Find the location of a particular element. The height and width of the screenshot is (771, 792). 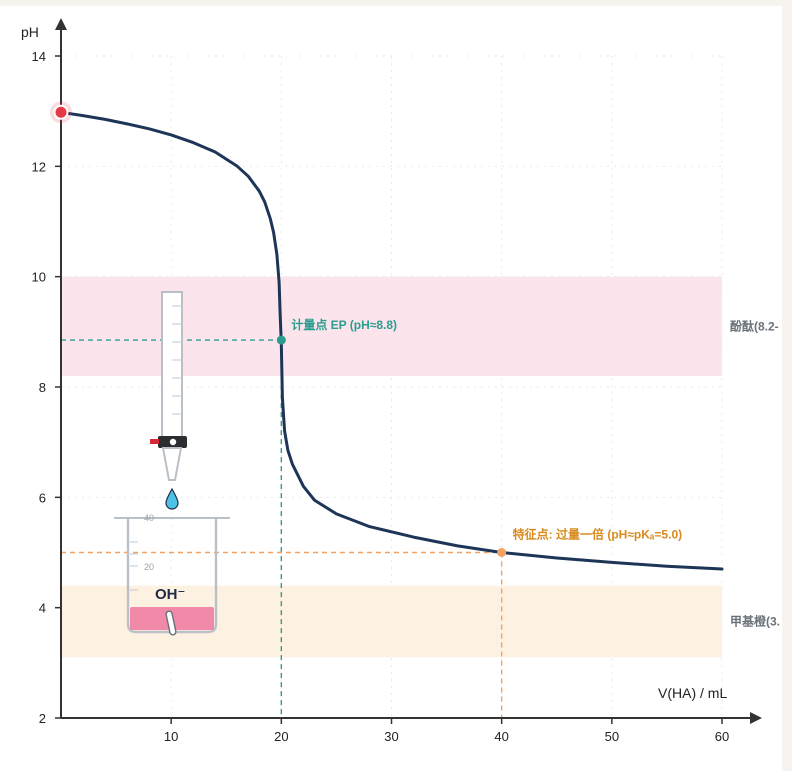

y-tick-label: 6 is located at coordinates (42, 497).